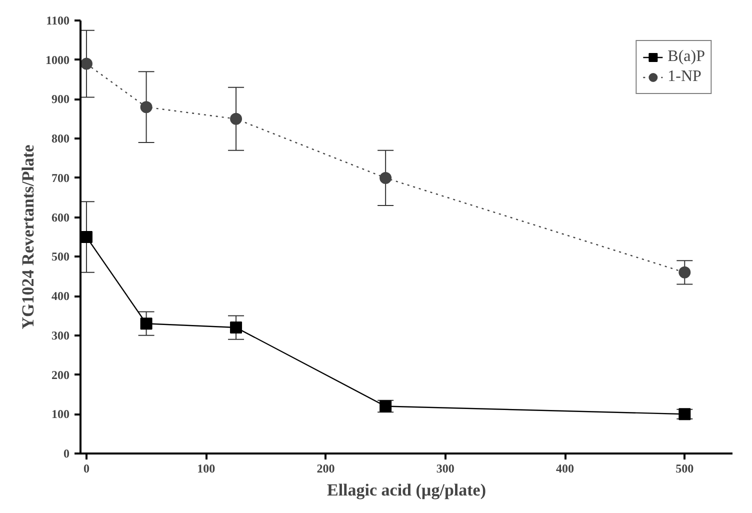 Image resolution: width=752 pixels, height=513 pixels. What do you see at coordinates (61, 414) in the screenshot?
I see `y-tick-label: 100` at bounding box center [61, 414].